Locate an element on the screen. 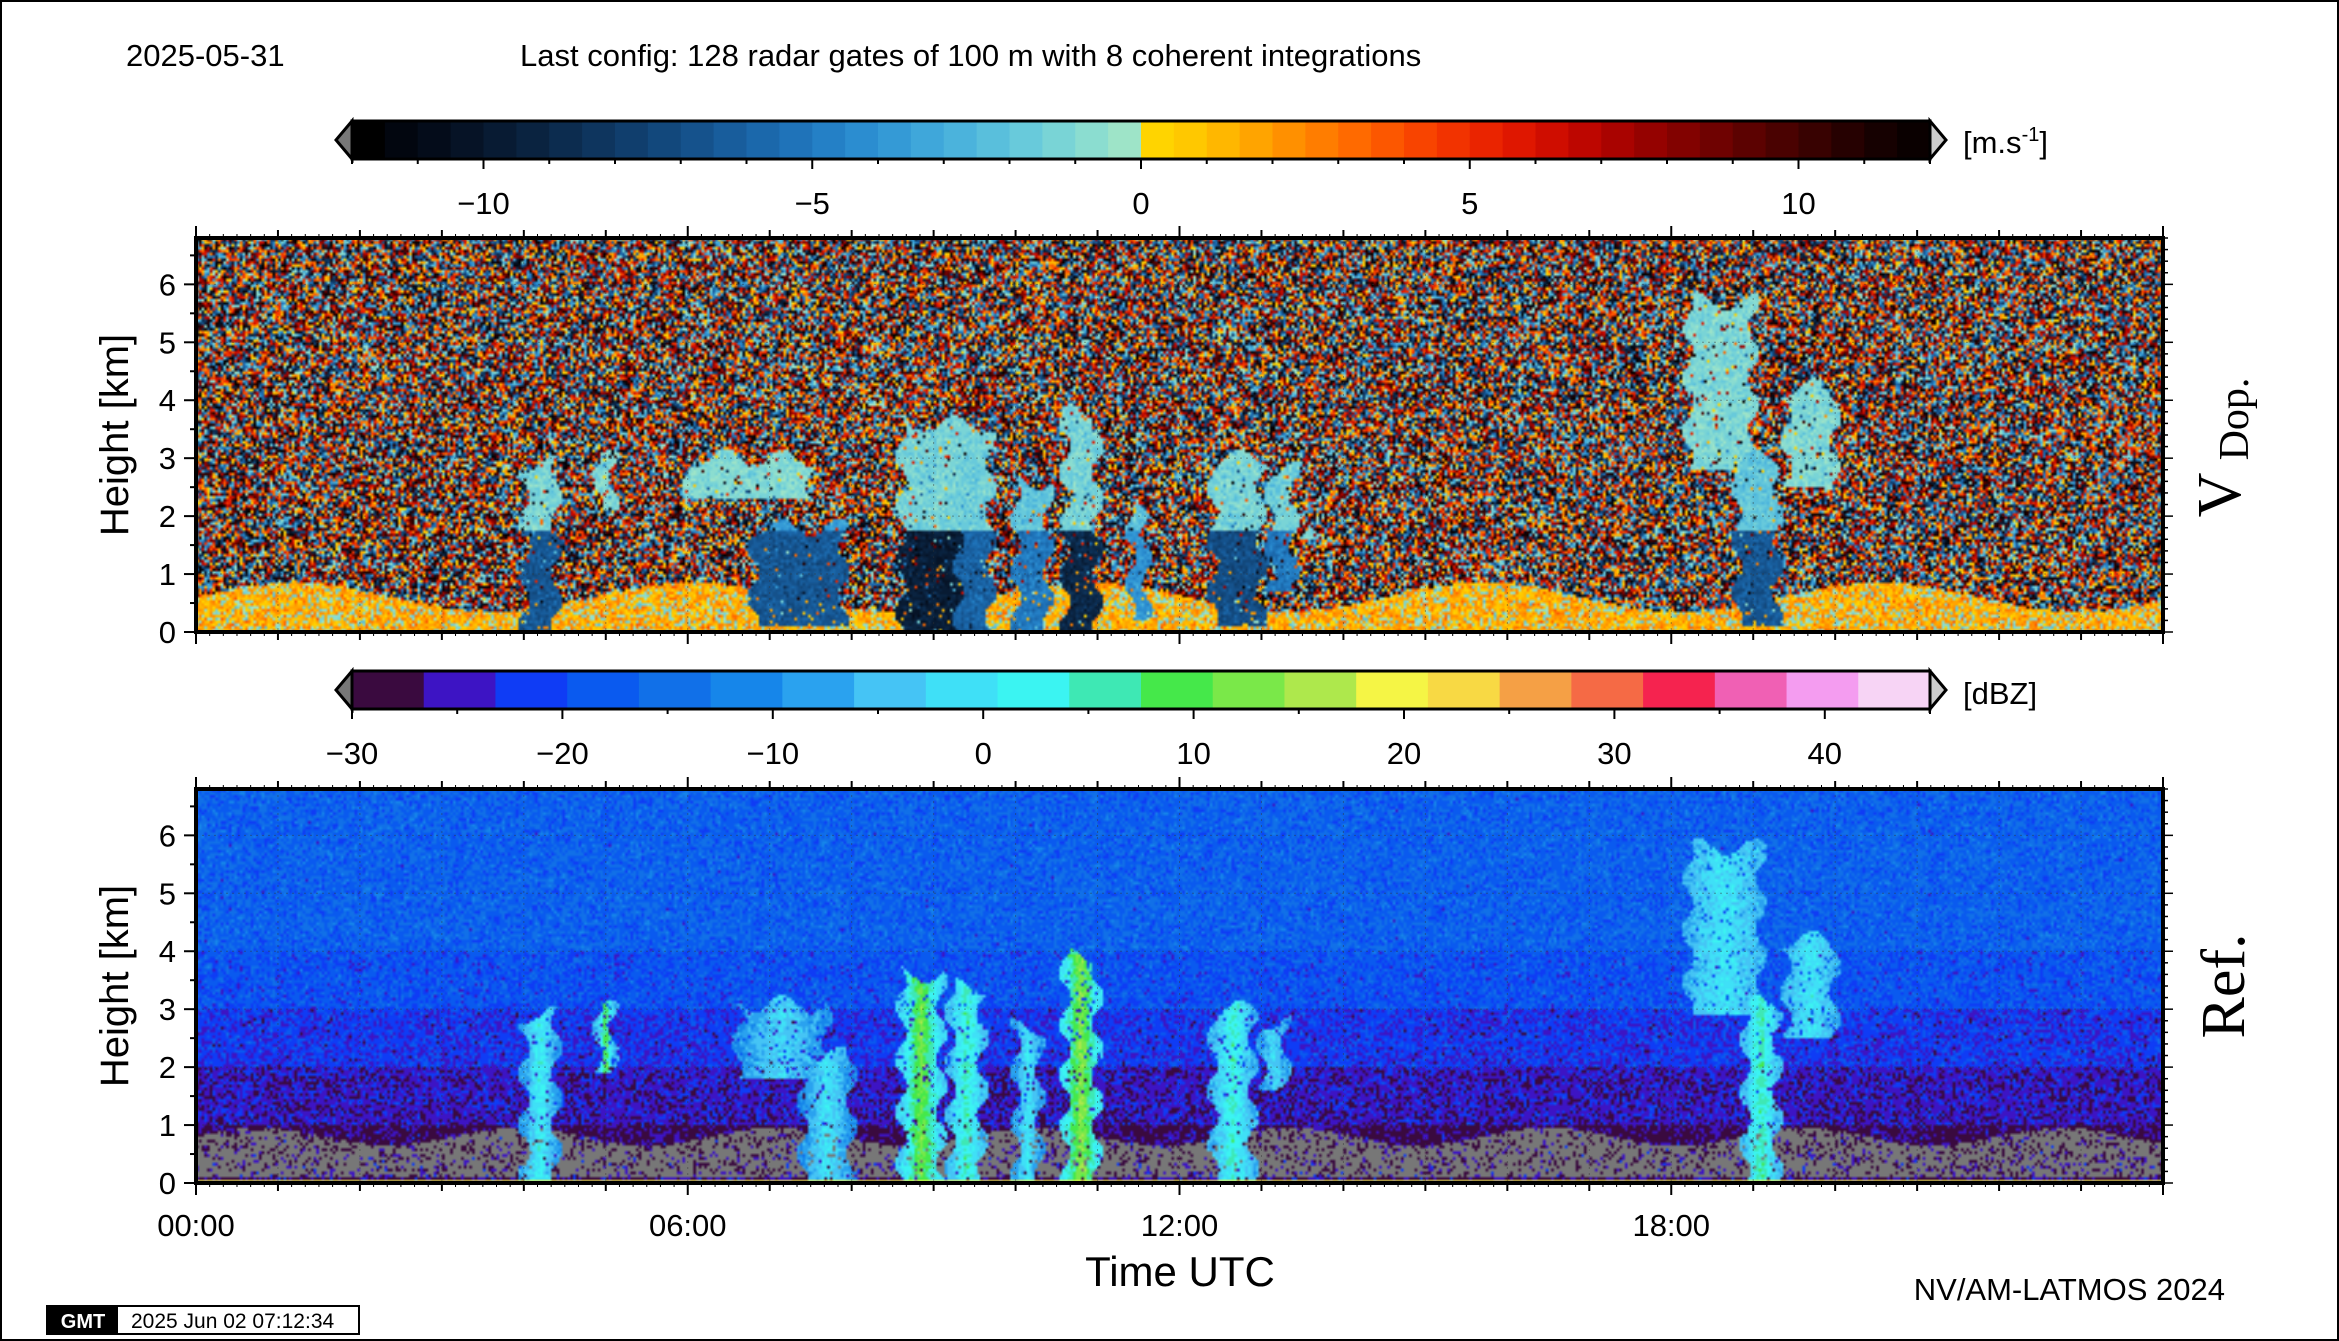 The width and height of the screenshot is (2339, 1341). doppler-colorbar: −10 −5 0 5 10 is located at coordinates (1141, 168).